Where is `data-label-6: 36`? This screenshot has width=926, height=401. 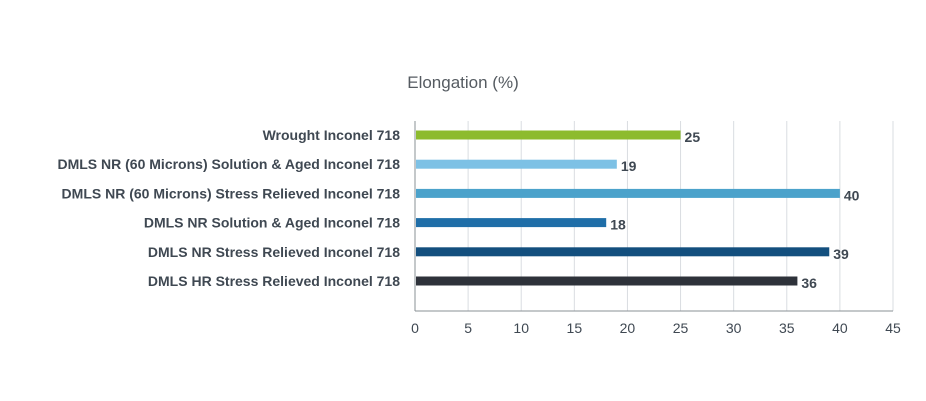
data-label-6: 36 is located at coordinates (809, 283).